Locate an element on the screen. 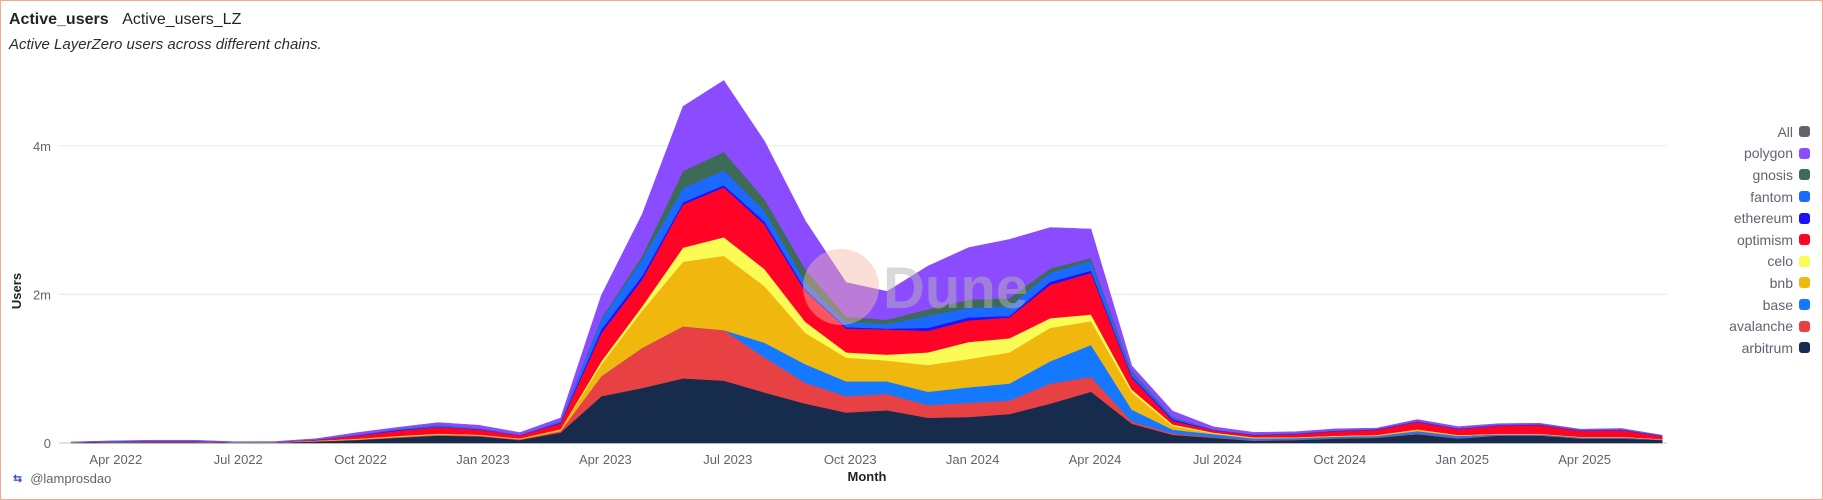  watermark-text: Dune is located at coordinates (955, 288).